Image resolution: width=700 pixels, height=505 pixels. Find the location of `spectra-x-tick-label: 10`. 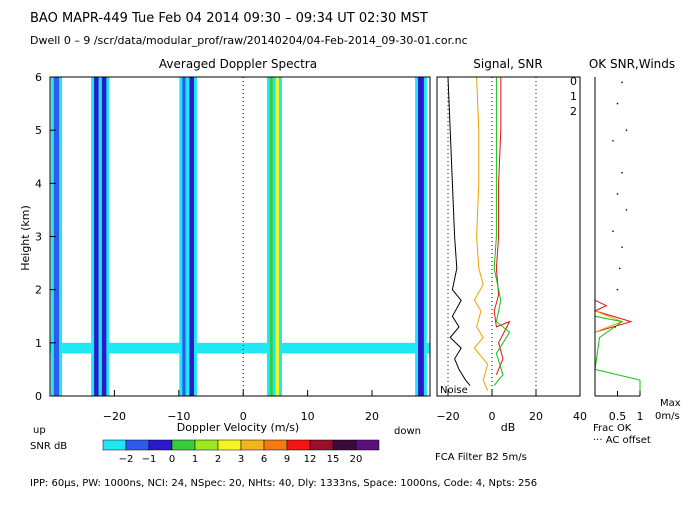

spectra-x-tick-label: 10 is located at coordinates (308, 416).